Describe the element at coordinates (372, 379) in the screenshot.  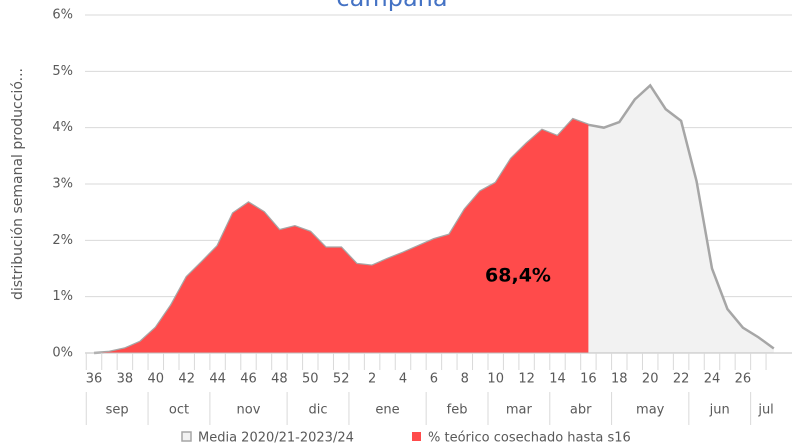
I see `x-tick-label: 2` at that location.